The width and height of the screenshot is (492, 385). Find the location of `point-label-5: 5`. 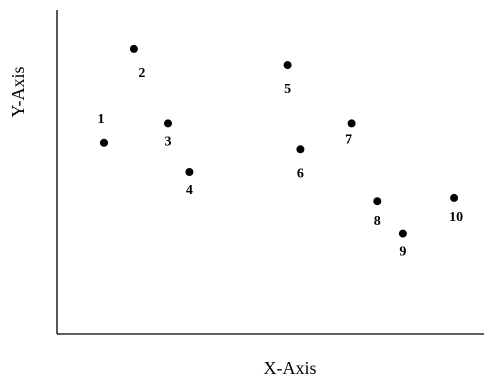

point-label-5: 5 is located at coordinates (287, 89).